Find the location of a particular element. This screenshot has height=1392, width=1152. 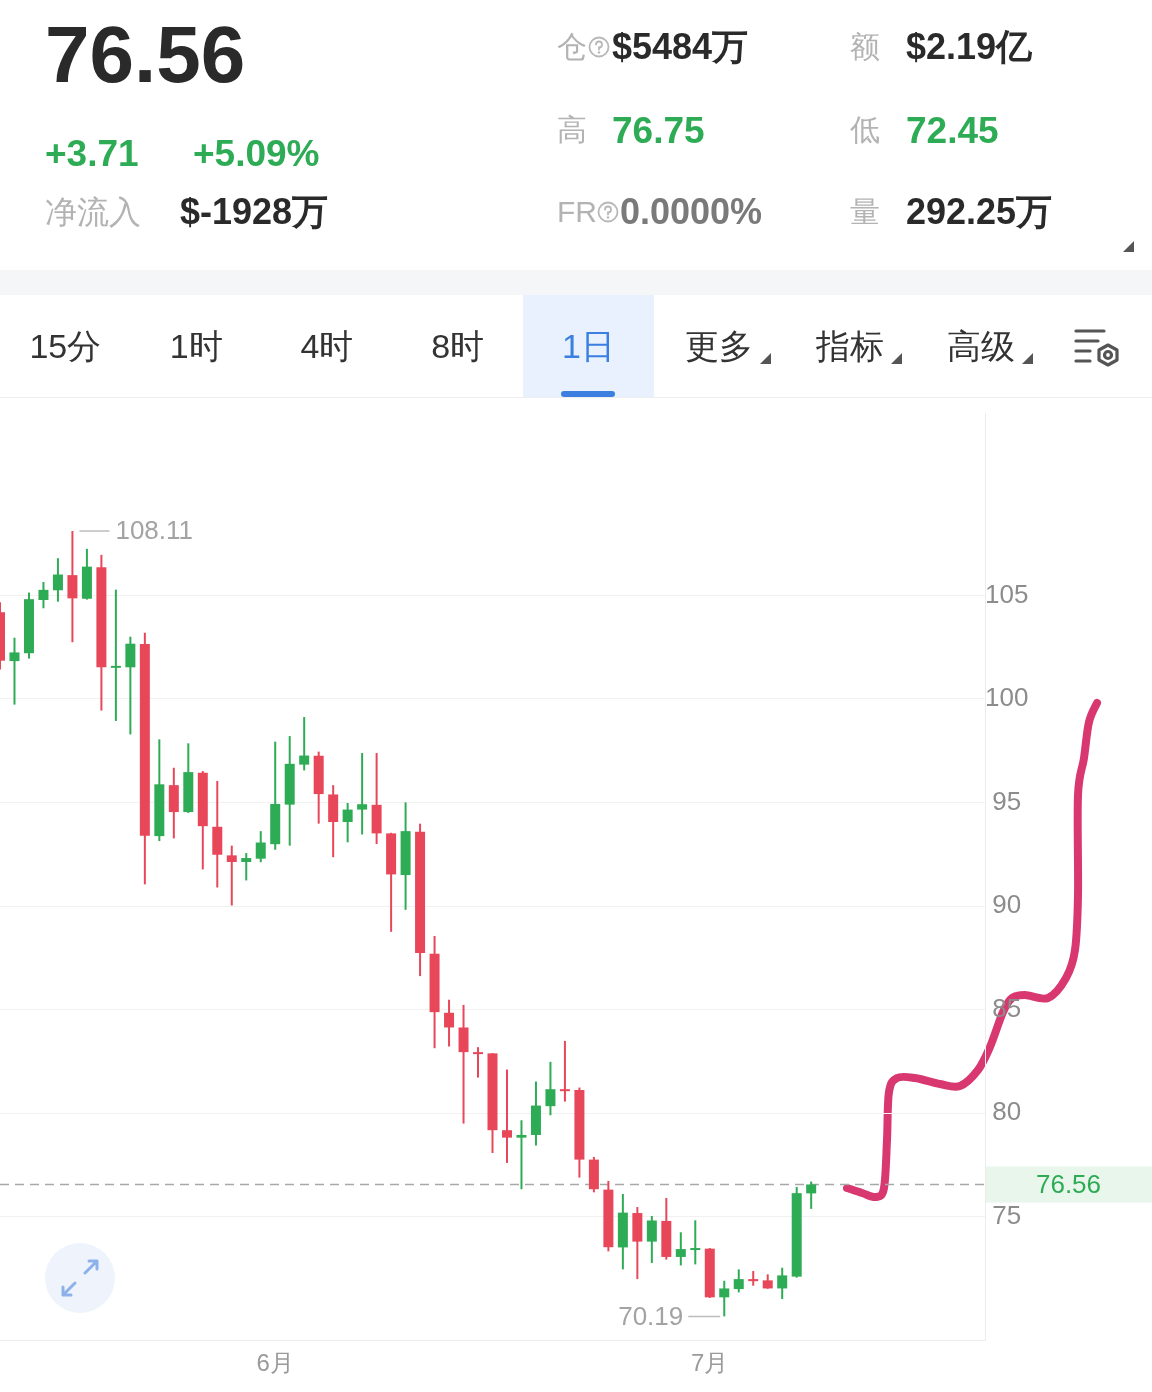

text: +5.09% is located at coordinates (256, 153).